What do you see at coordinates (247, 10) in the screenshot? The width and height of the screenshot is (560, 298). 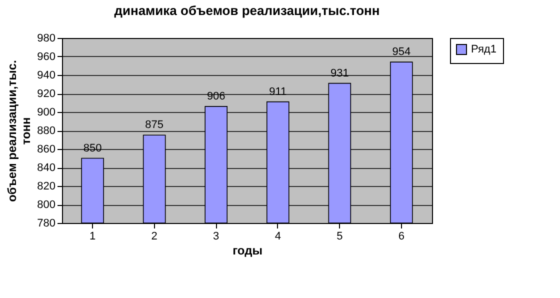 I see `chart-title: динамика объемов реализации,тыс.тонн` at bounding box center [247, 10].